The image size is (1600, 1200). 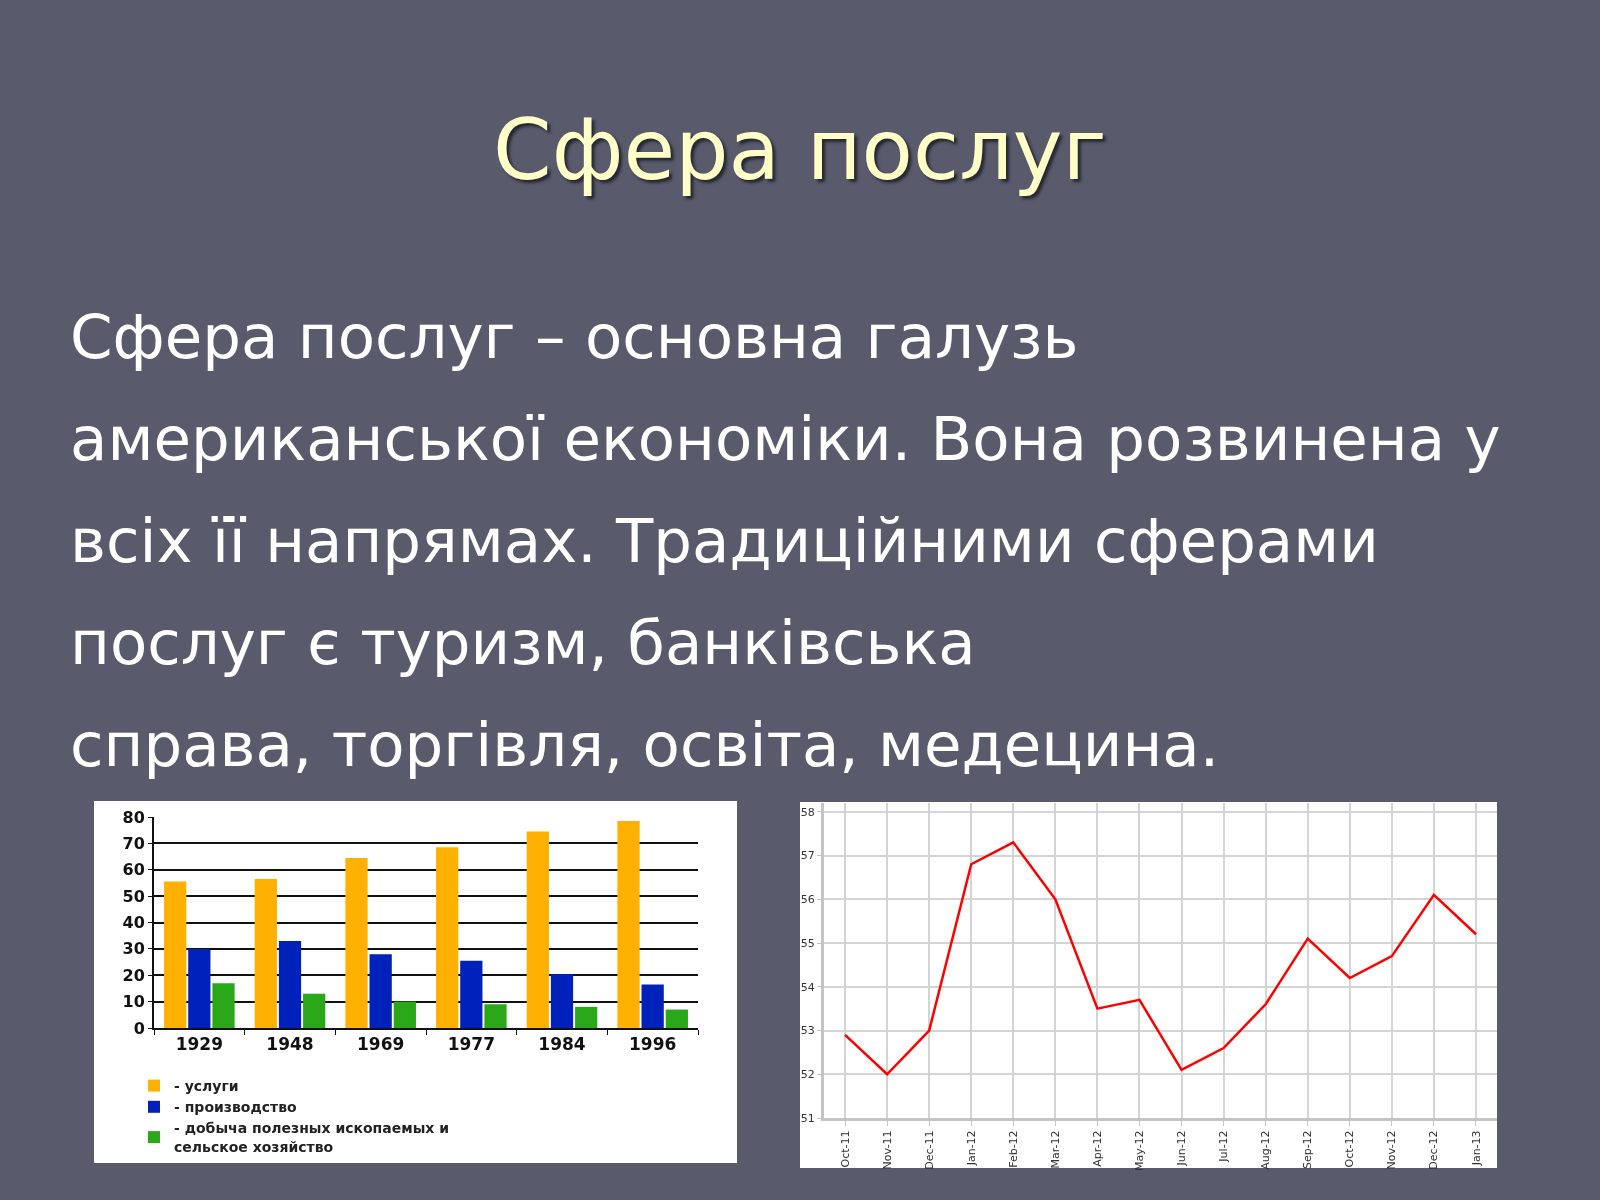 I want to click on x-tick-label: 1996, so click(x=653, y=1044).